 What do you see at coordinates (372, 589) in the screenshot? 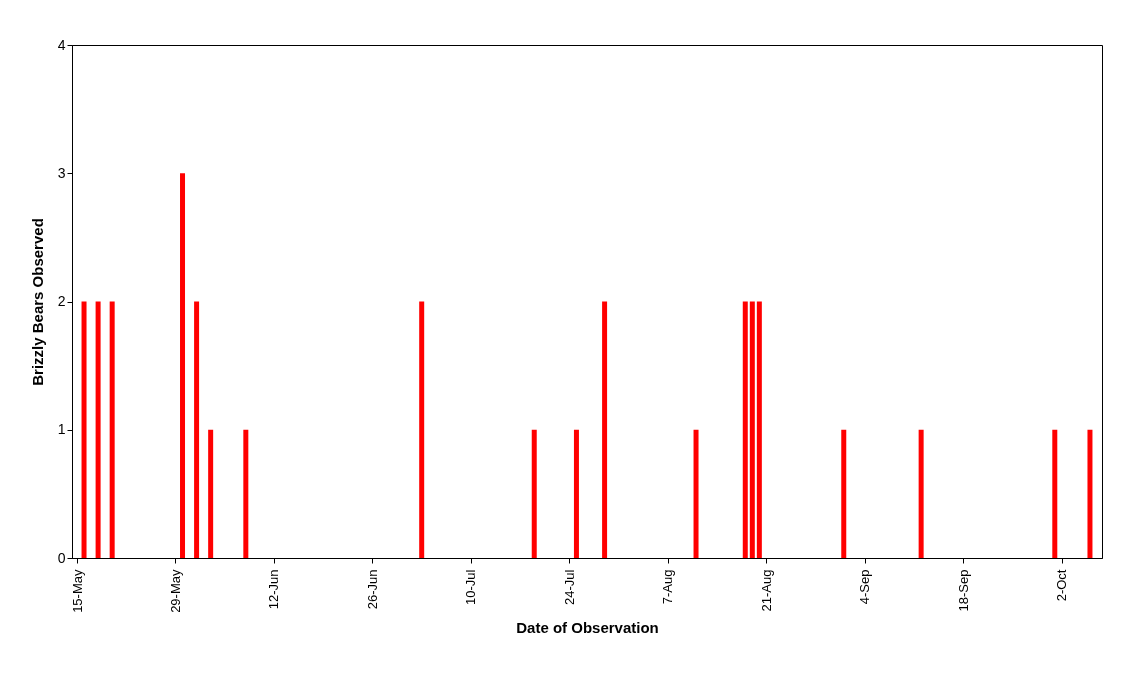
I see `x-tick-label: 26-Jun` at bounding box center [372, 589].